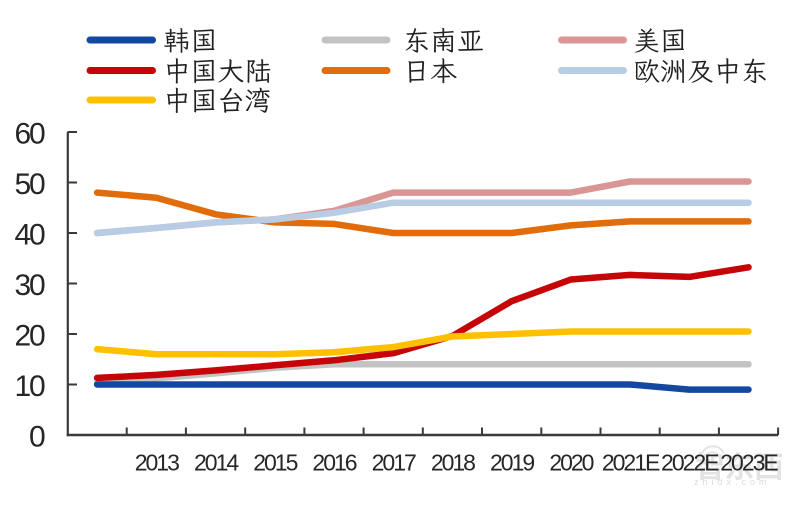 This screenshot has height=507, width=800. What do you see at coordinates (30, 285) in the screenshot?
I see `svg-text: 30` at bounding box center [30, 285].